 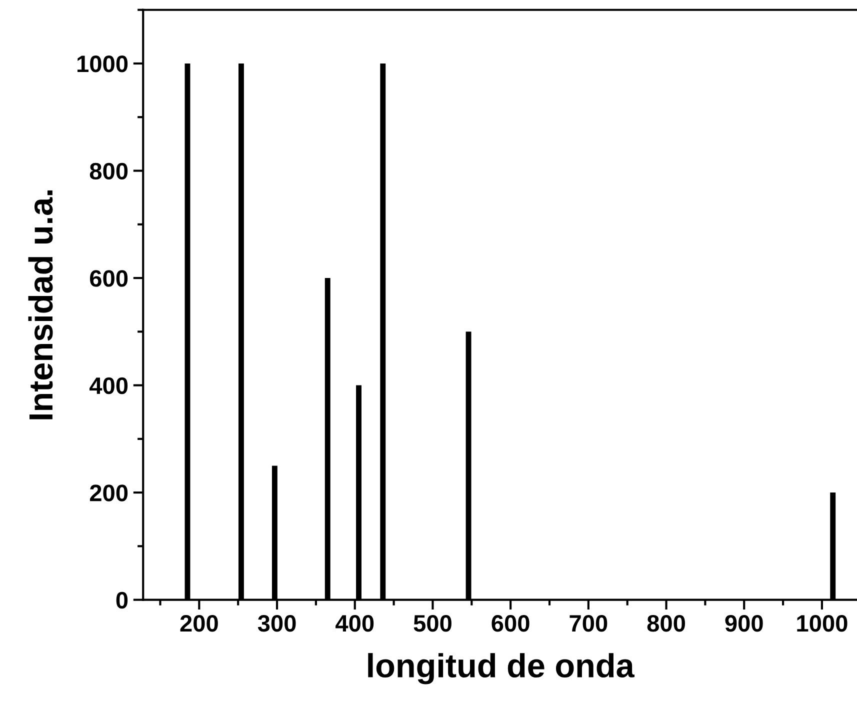 I want to click on x-tick-label: 600, so click(x=511, y=623).